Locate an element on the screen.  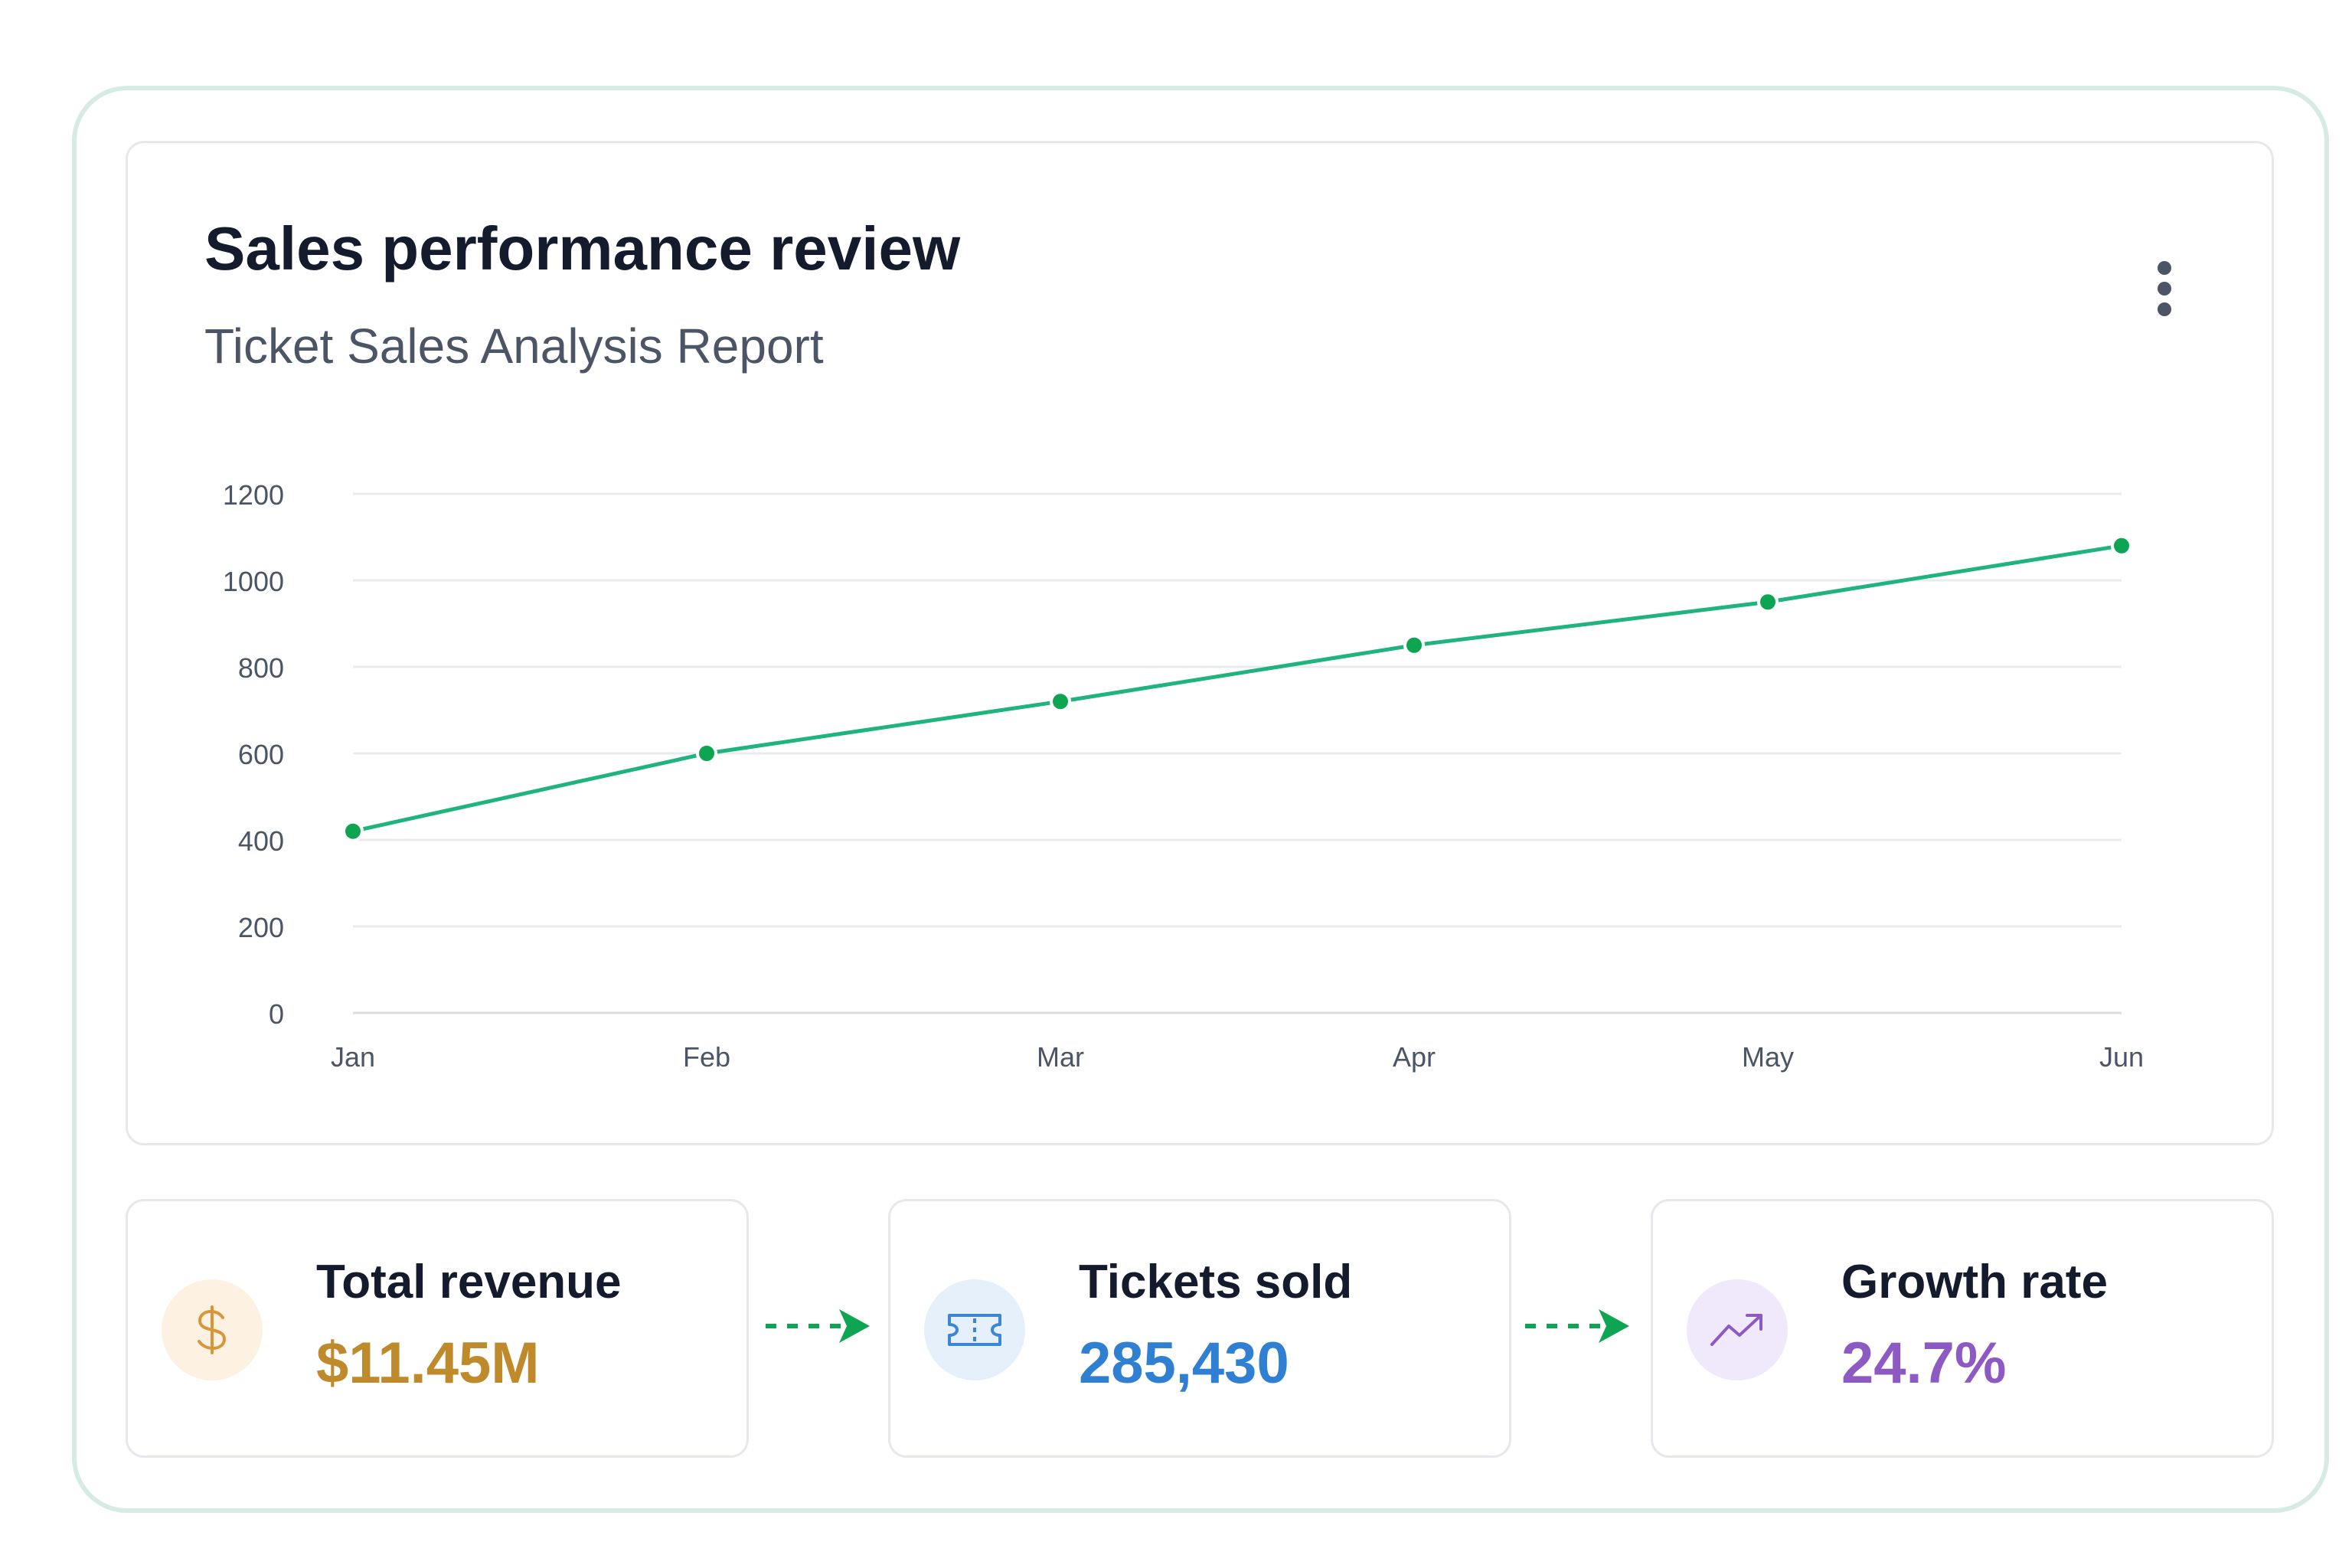
more-options-button is located at coordinates (2164, 288).